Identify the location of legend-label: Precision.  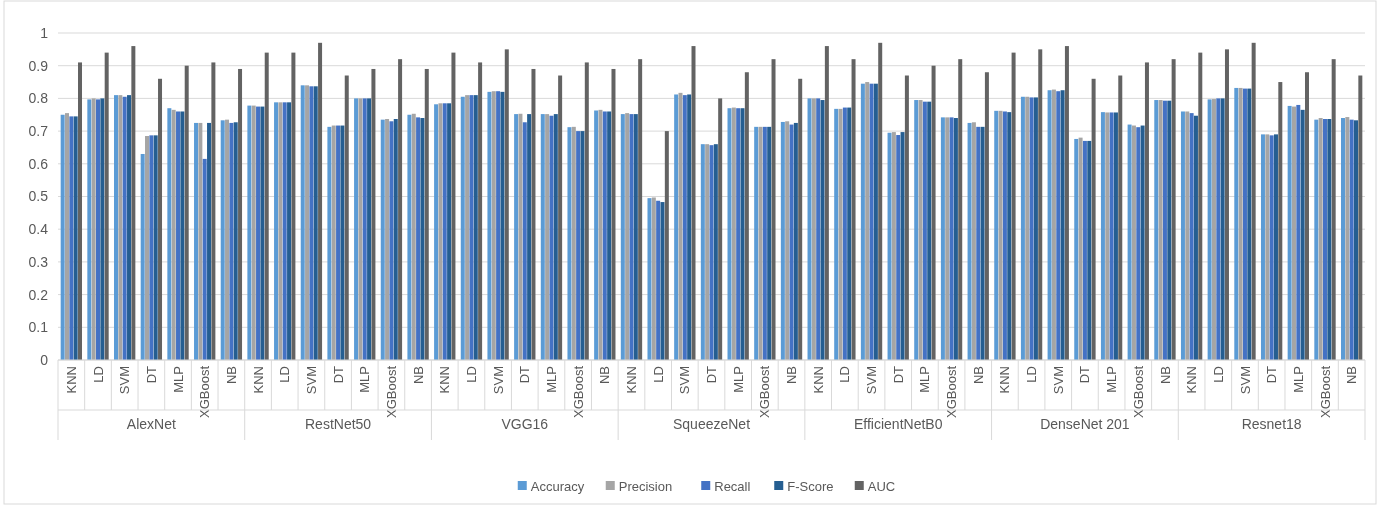
(645, 486).